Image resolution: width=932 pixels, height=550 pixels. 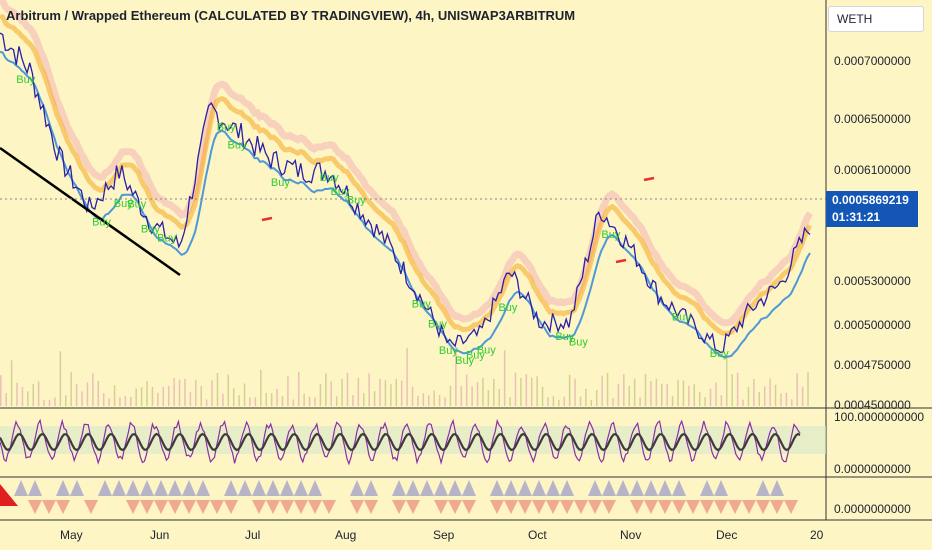 What do you see at coordinates (879, 417) in the screenshot?
I see `oscillator-tick: 100.0000000000` at bounding box center [879, 417].